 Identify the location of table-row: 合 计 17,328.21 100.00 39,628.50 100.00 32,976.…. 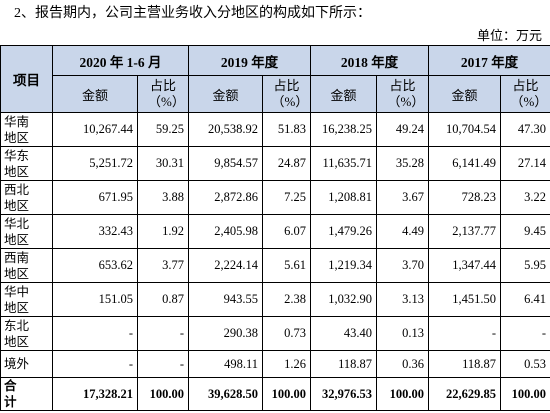
(275, 394).